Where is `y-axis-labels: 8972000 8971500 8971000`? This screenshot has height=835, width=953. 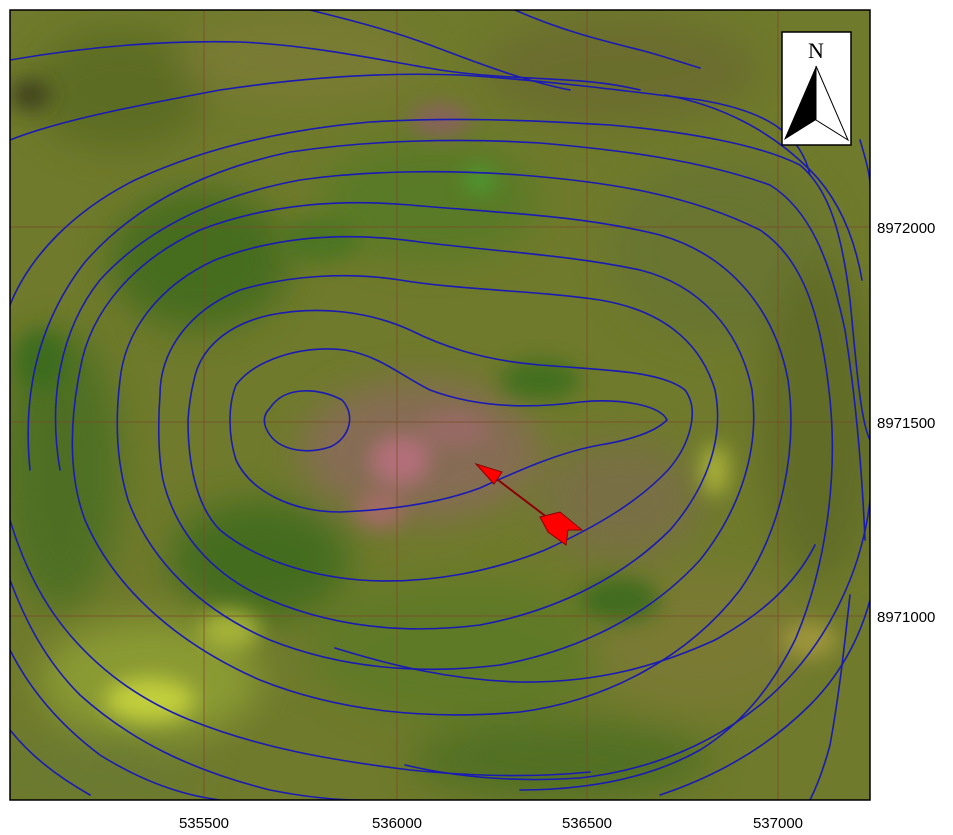 y-axis-labels: 8972000 8971500 8971000 is located at coordinates (906, 423).